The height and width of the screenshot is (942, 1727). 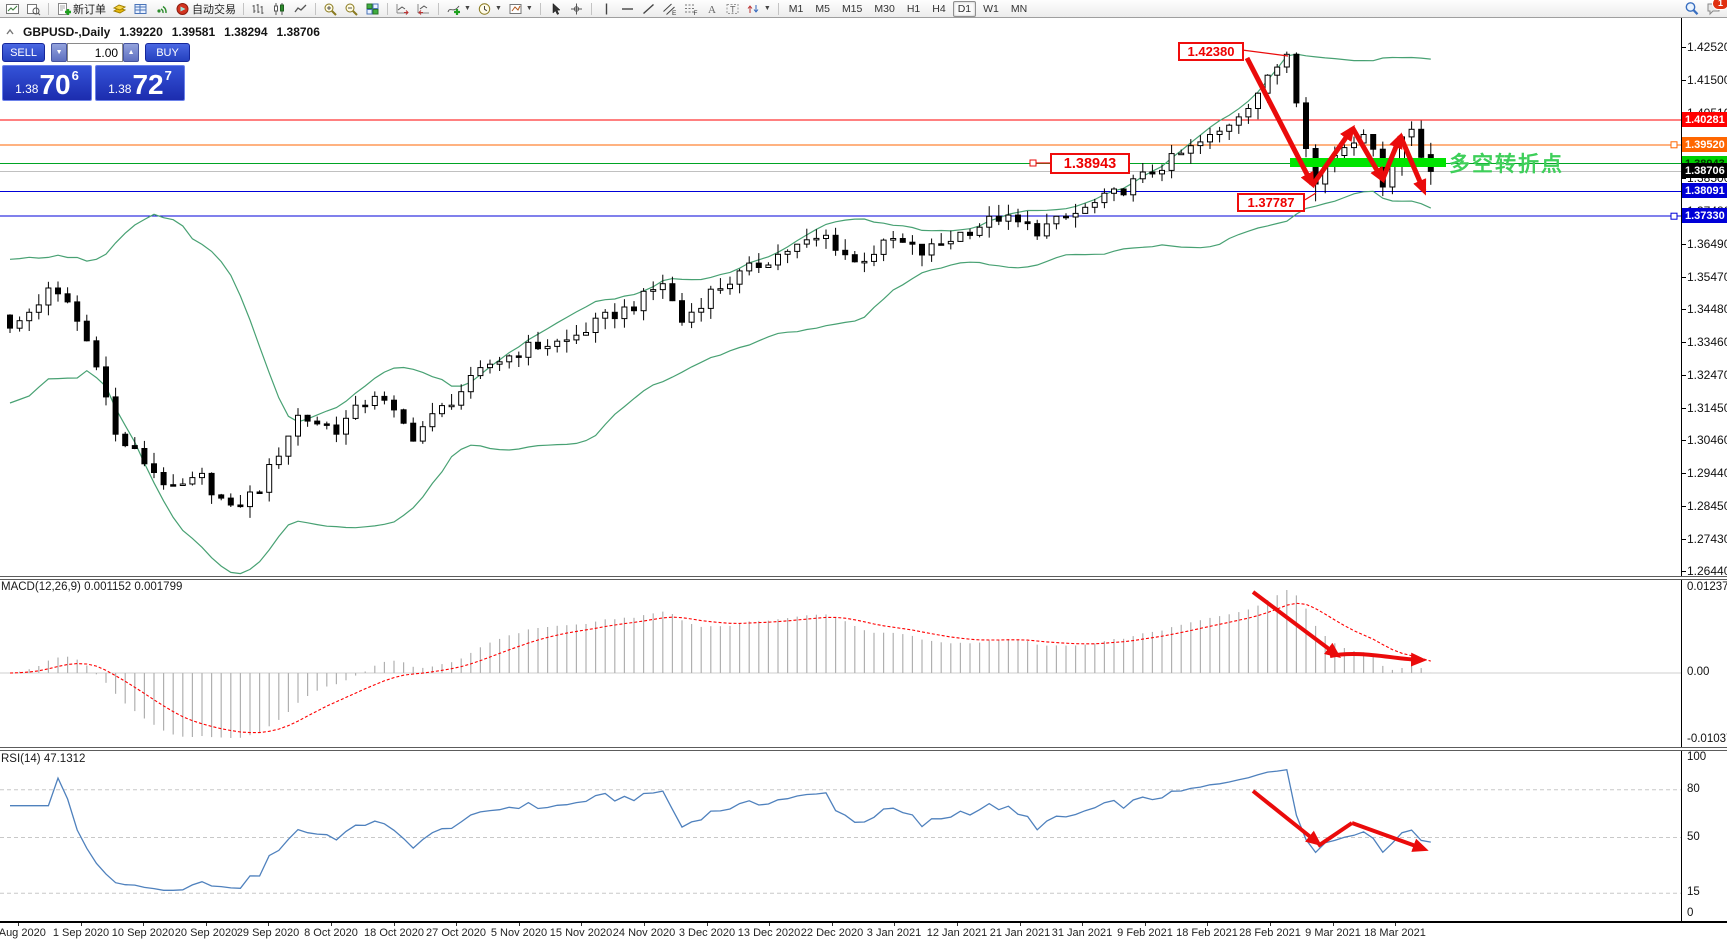 I want to click on periods-button: ▼, so click(x=489, y=9).